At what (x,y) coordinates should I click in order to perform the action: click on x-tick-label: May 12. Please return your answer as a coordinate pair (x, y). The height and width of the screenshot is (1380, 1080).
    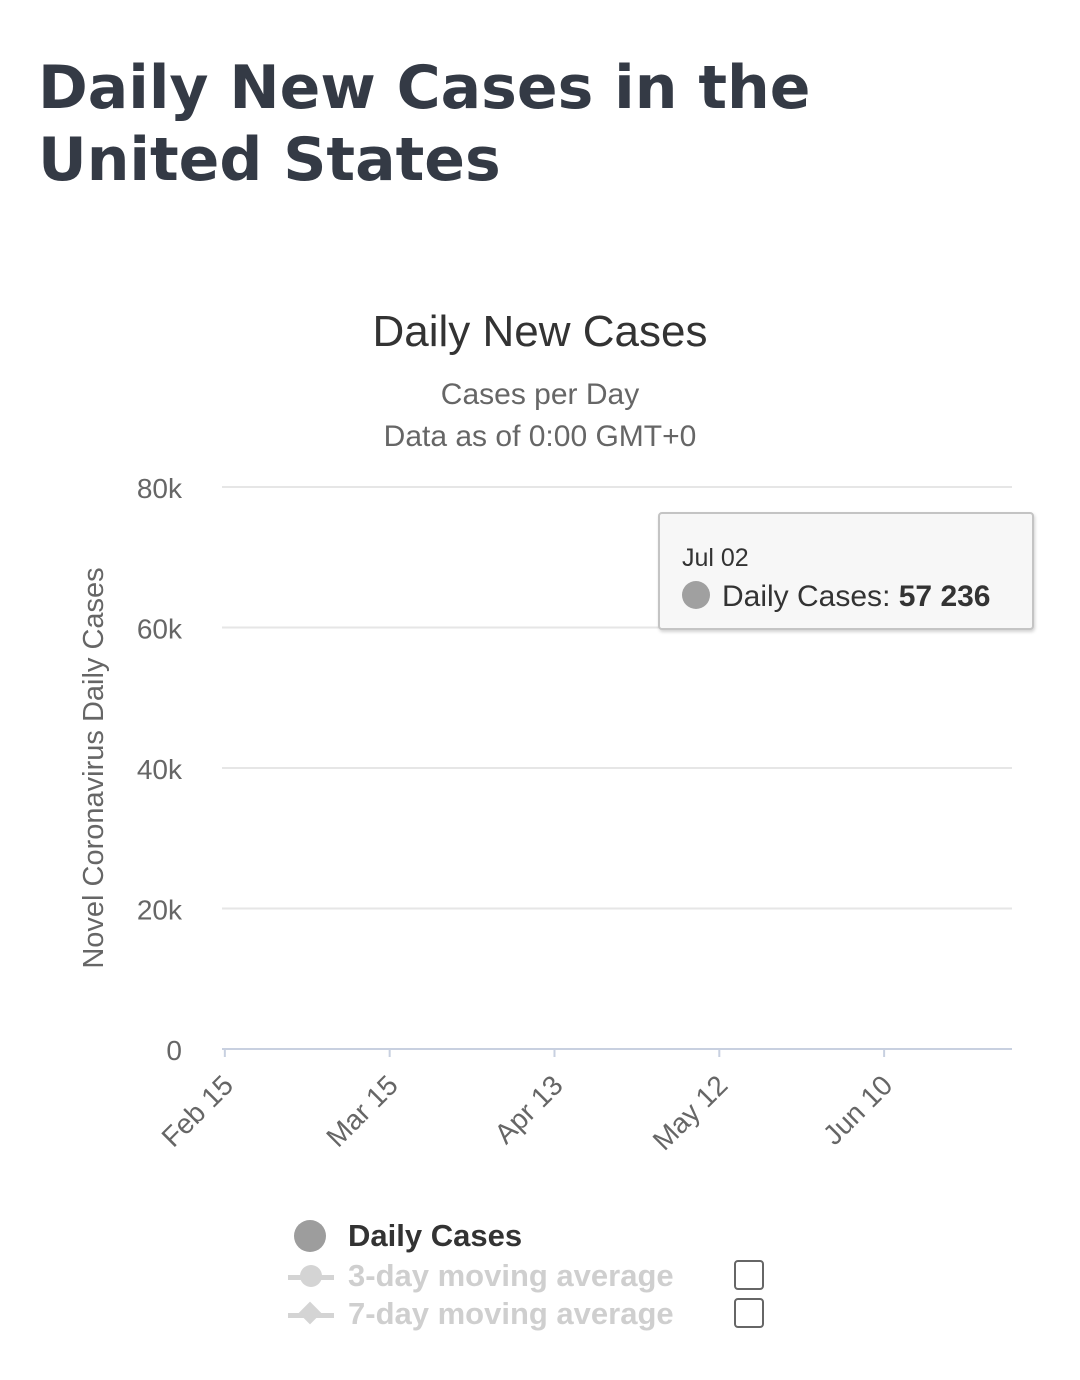
    Looking at the image, I should click on (690, 1112).